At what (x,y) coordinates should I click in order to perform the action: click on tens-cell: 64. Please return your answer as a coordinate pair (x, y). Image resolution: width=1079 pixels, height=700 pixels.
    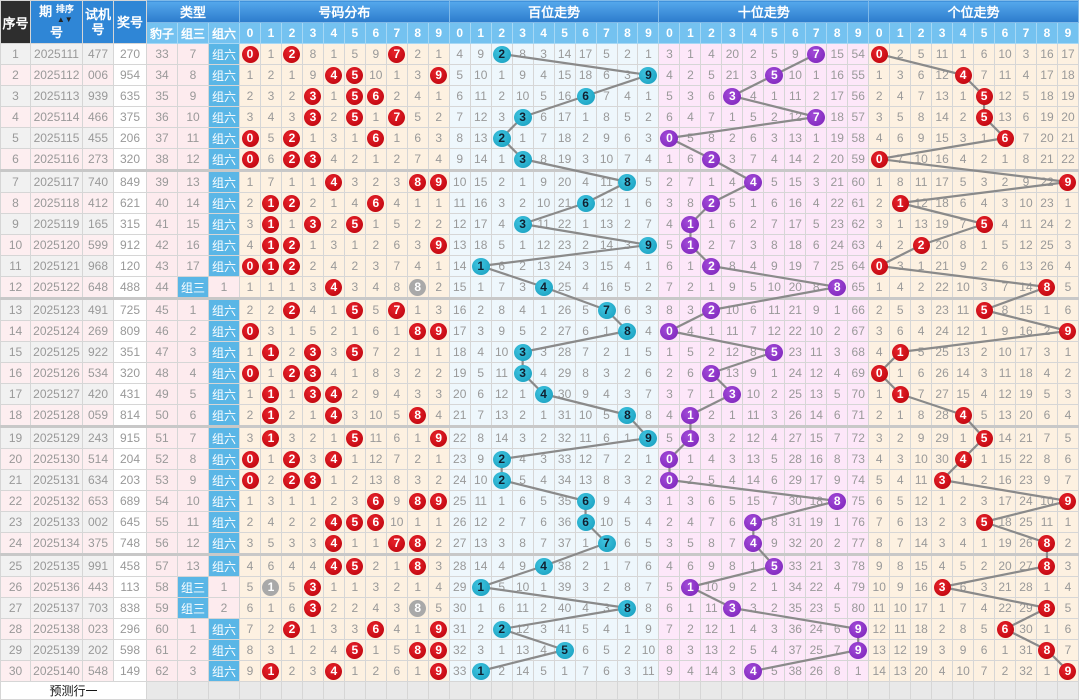
    Looking at the image, I should click on (858, 266).